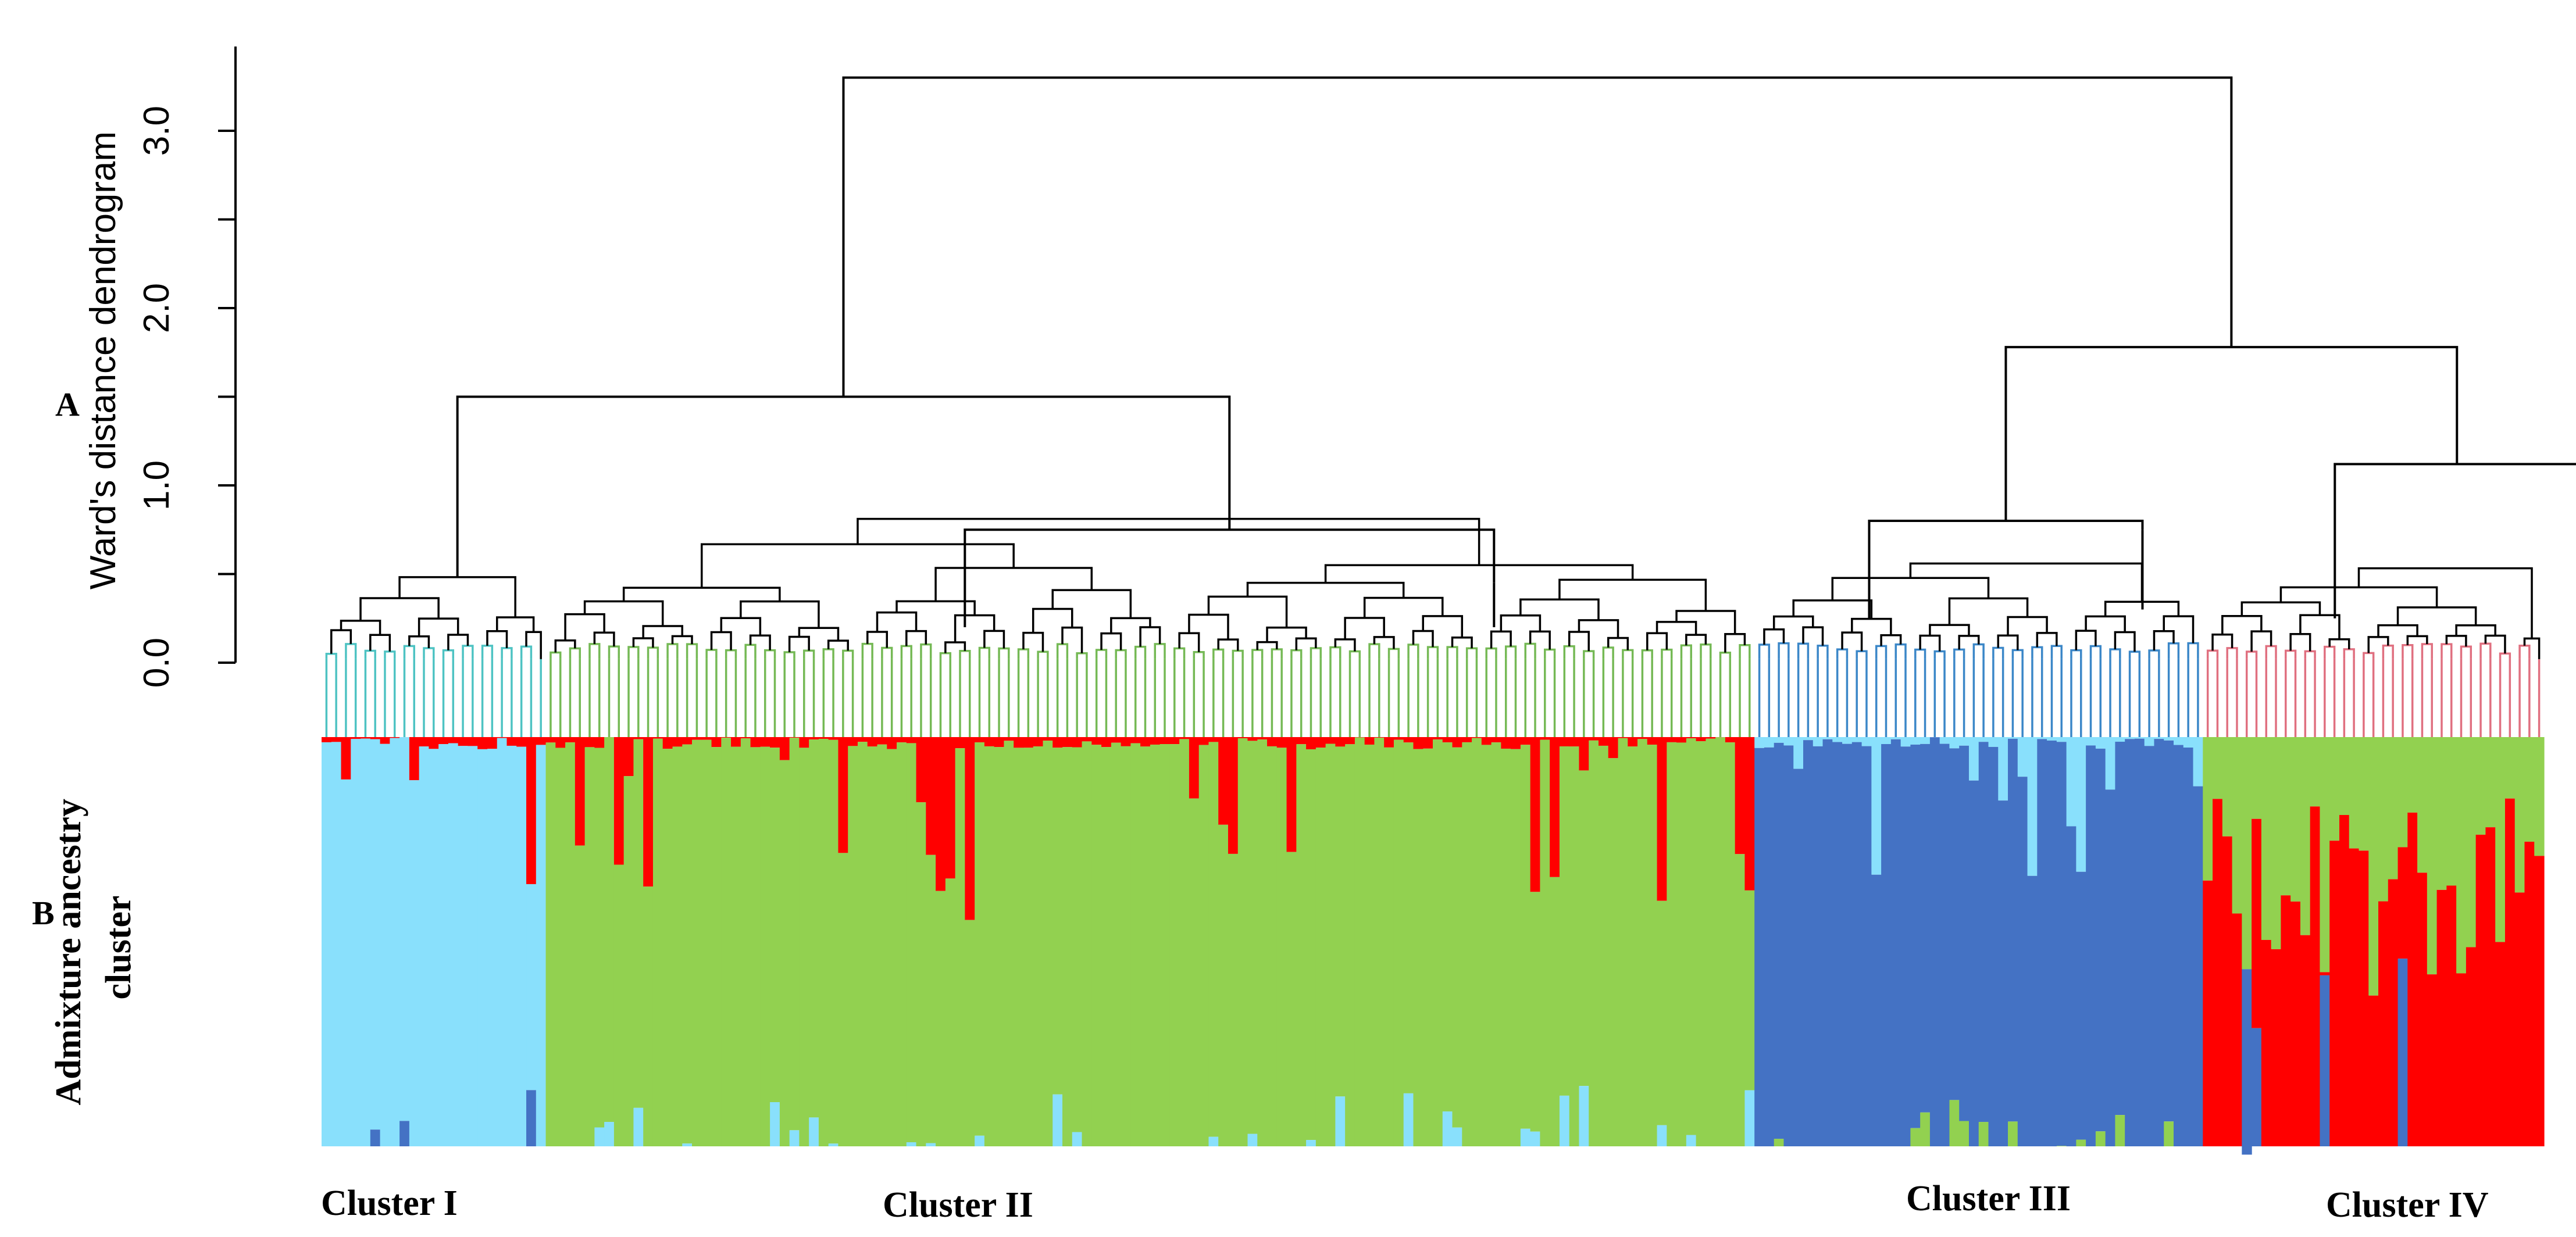 The image size is (2576, 1237). I want to click on cluster-label-iv: Cluster IV, so click(2407, 1205).